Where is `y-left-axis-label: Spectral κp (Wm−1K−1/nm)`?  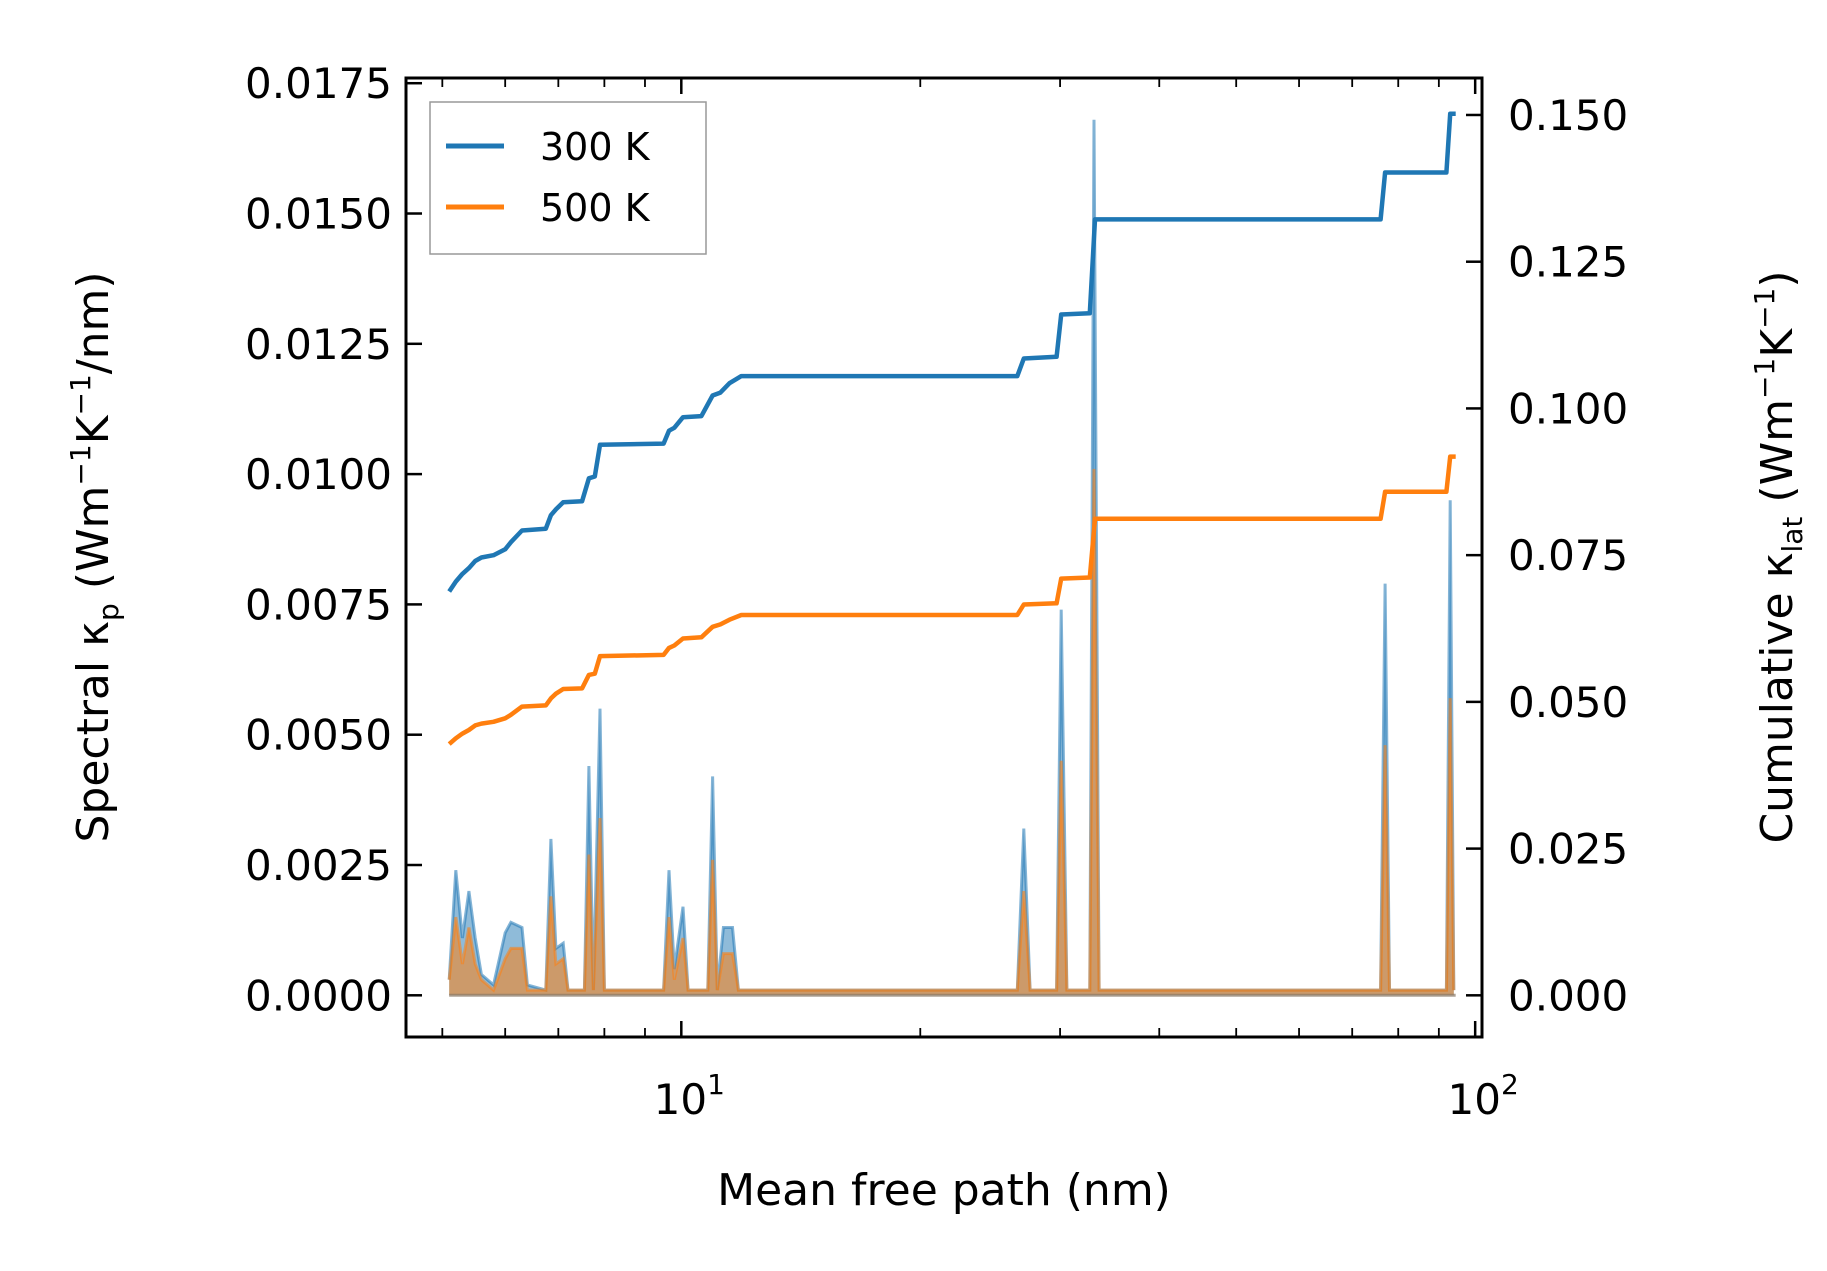
y-left-axis-label: Spectral κp (Wm−1K−1/nm) is located at coordinates (94, 556).